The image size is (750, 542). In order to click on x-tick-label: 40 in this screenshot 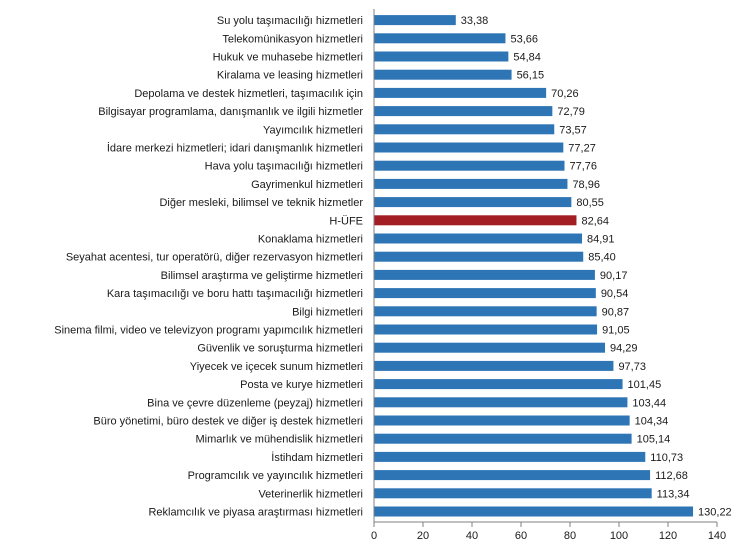, I will do `click(472, 536)`.